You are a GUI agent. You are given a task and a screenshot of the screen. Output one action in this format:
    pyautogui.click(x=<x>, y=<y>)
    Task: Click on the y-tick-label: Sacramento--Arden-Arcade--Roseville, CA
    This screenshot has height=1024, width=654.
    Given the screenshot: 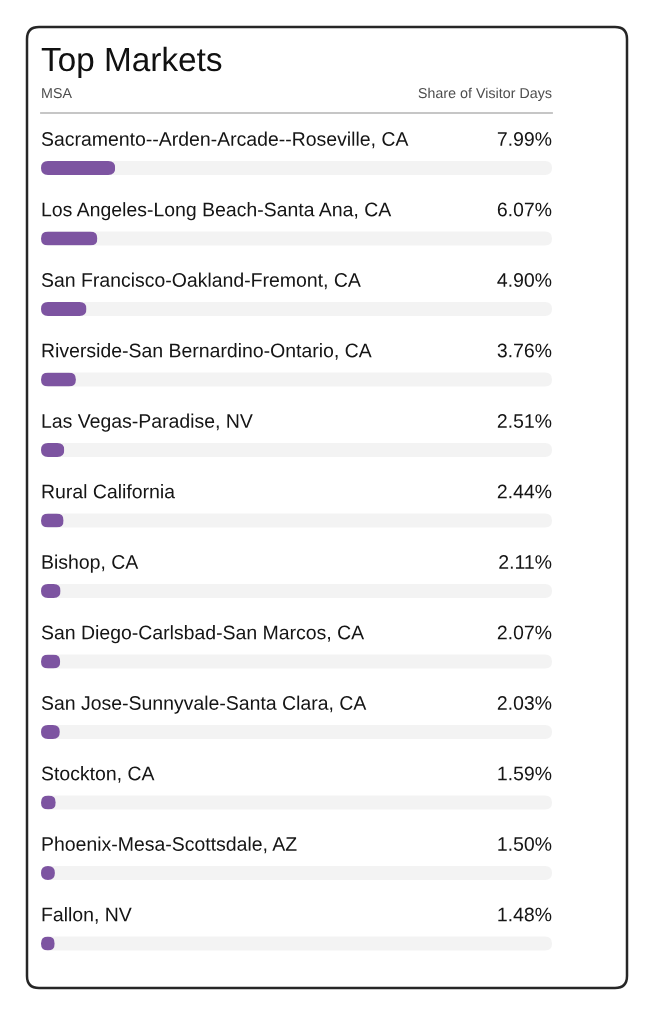 What is the action you would take?
    pyautogui.click(x=225, y=140)
    